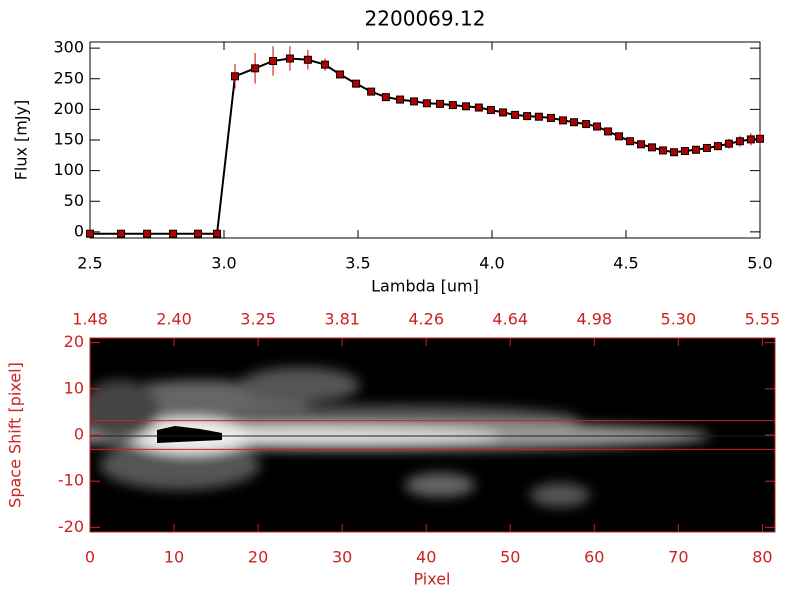  I want to click on y-axis-label: Space Shift [pixel], so click(15, 435).